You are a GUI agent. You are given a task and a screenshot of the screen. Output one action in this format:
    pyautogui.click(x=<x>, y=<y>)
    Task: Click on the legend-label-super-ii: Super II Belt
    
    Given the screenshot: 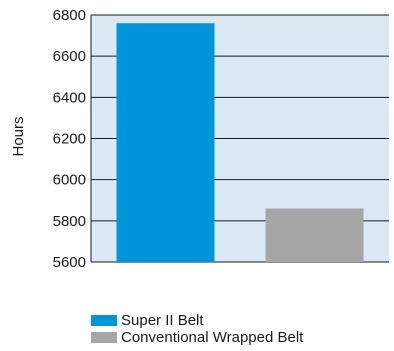 What is the action you would take?
    pyautogui.click(x=162, y=320)
    